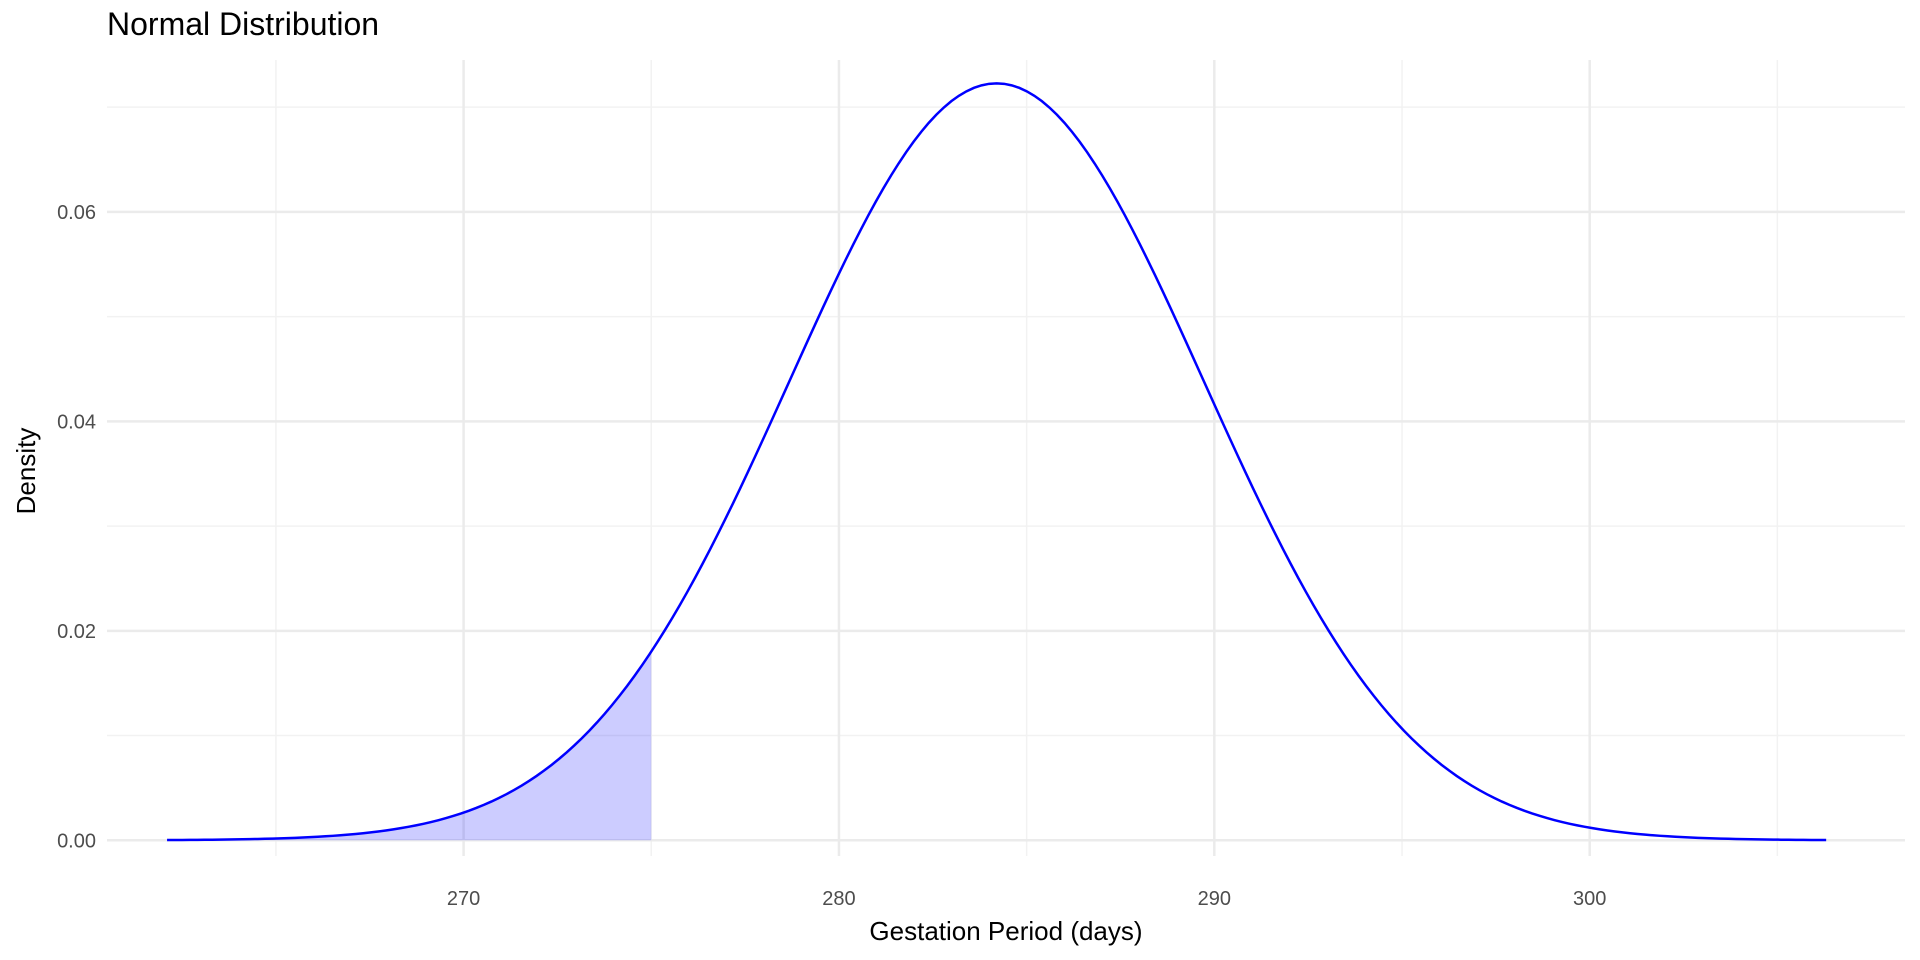 This screenshot has width=1920, height=960. I want to click on y-tick-label: 0.00, so click(76, 841).